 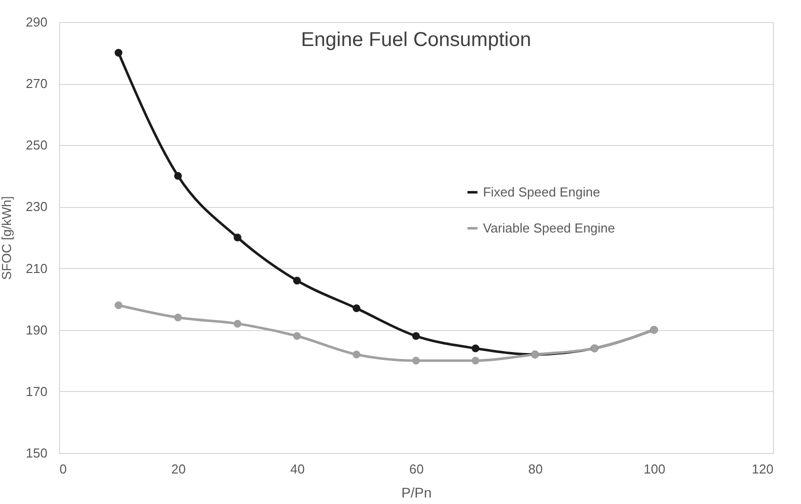 What do you see at coordinates (541, 192) in the screenshot?
I see `legend-label: Fixed Speed Engine` at bounding box center [541, 192].